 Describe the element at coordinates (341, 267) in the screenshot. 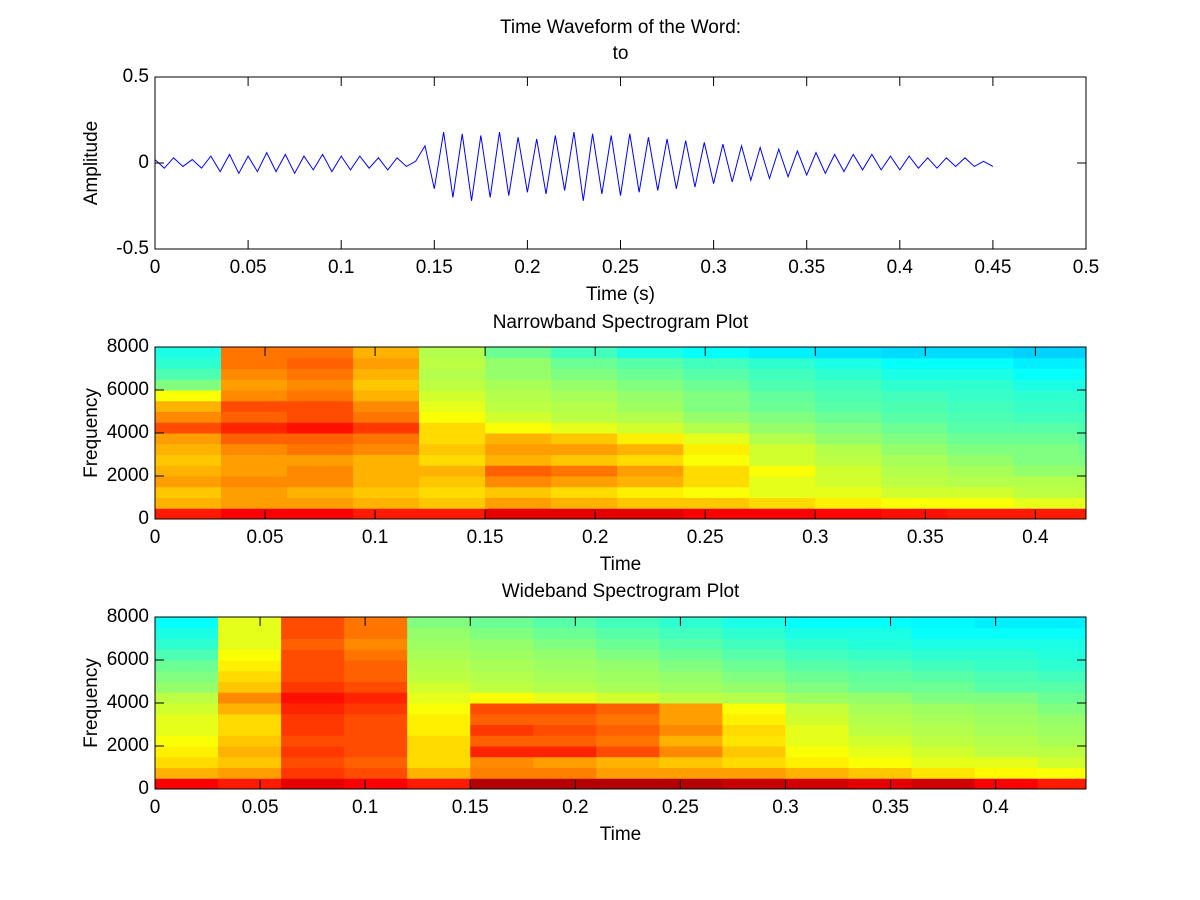

I see `x-tick-label: 0.1` at that location.